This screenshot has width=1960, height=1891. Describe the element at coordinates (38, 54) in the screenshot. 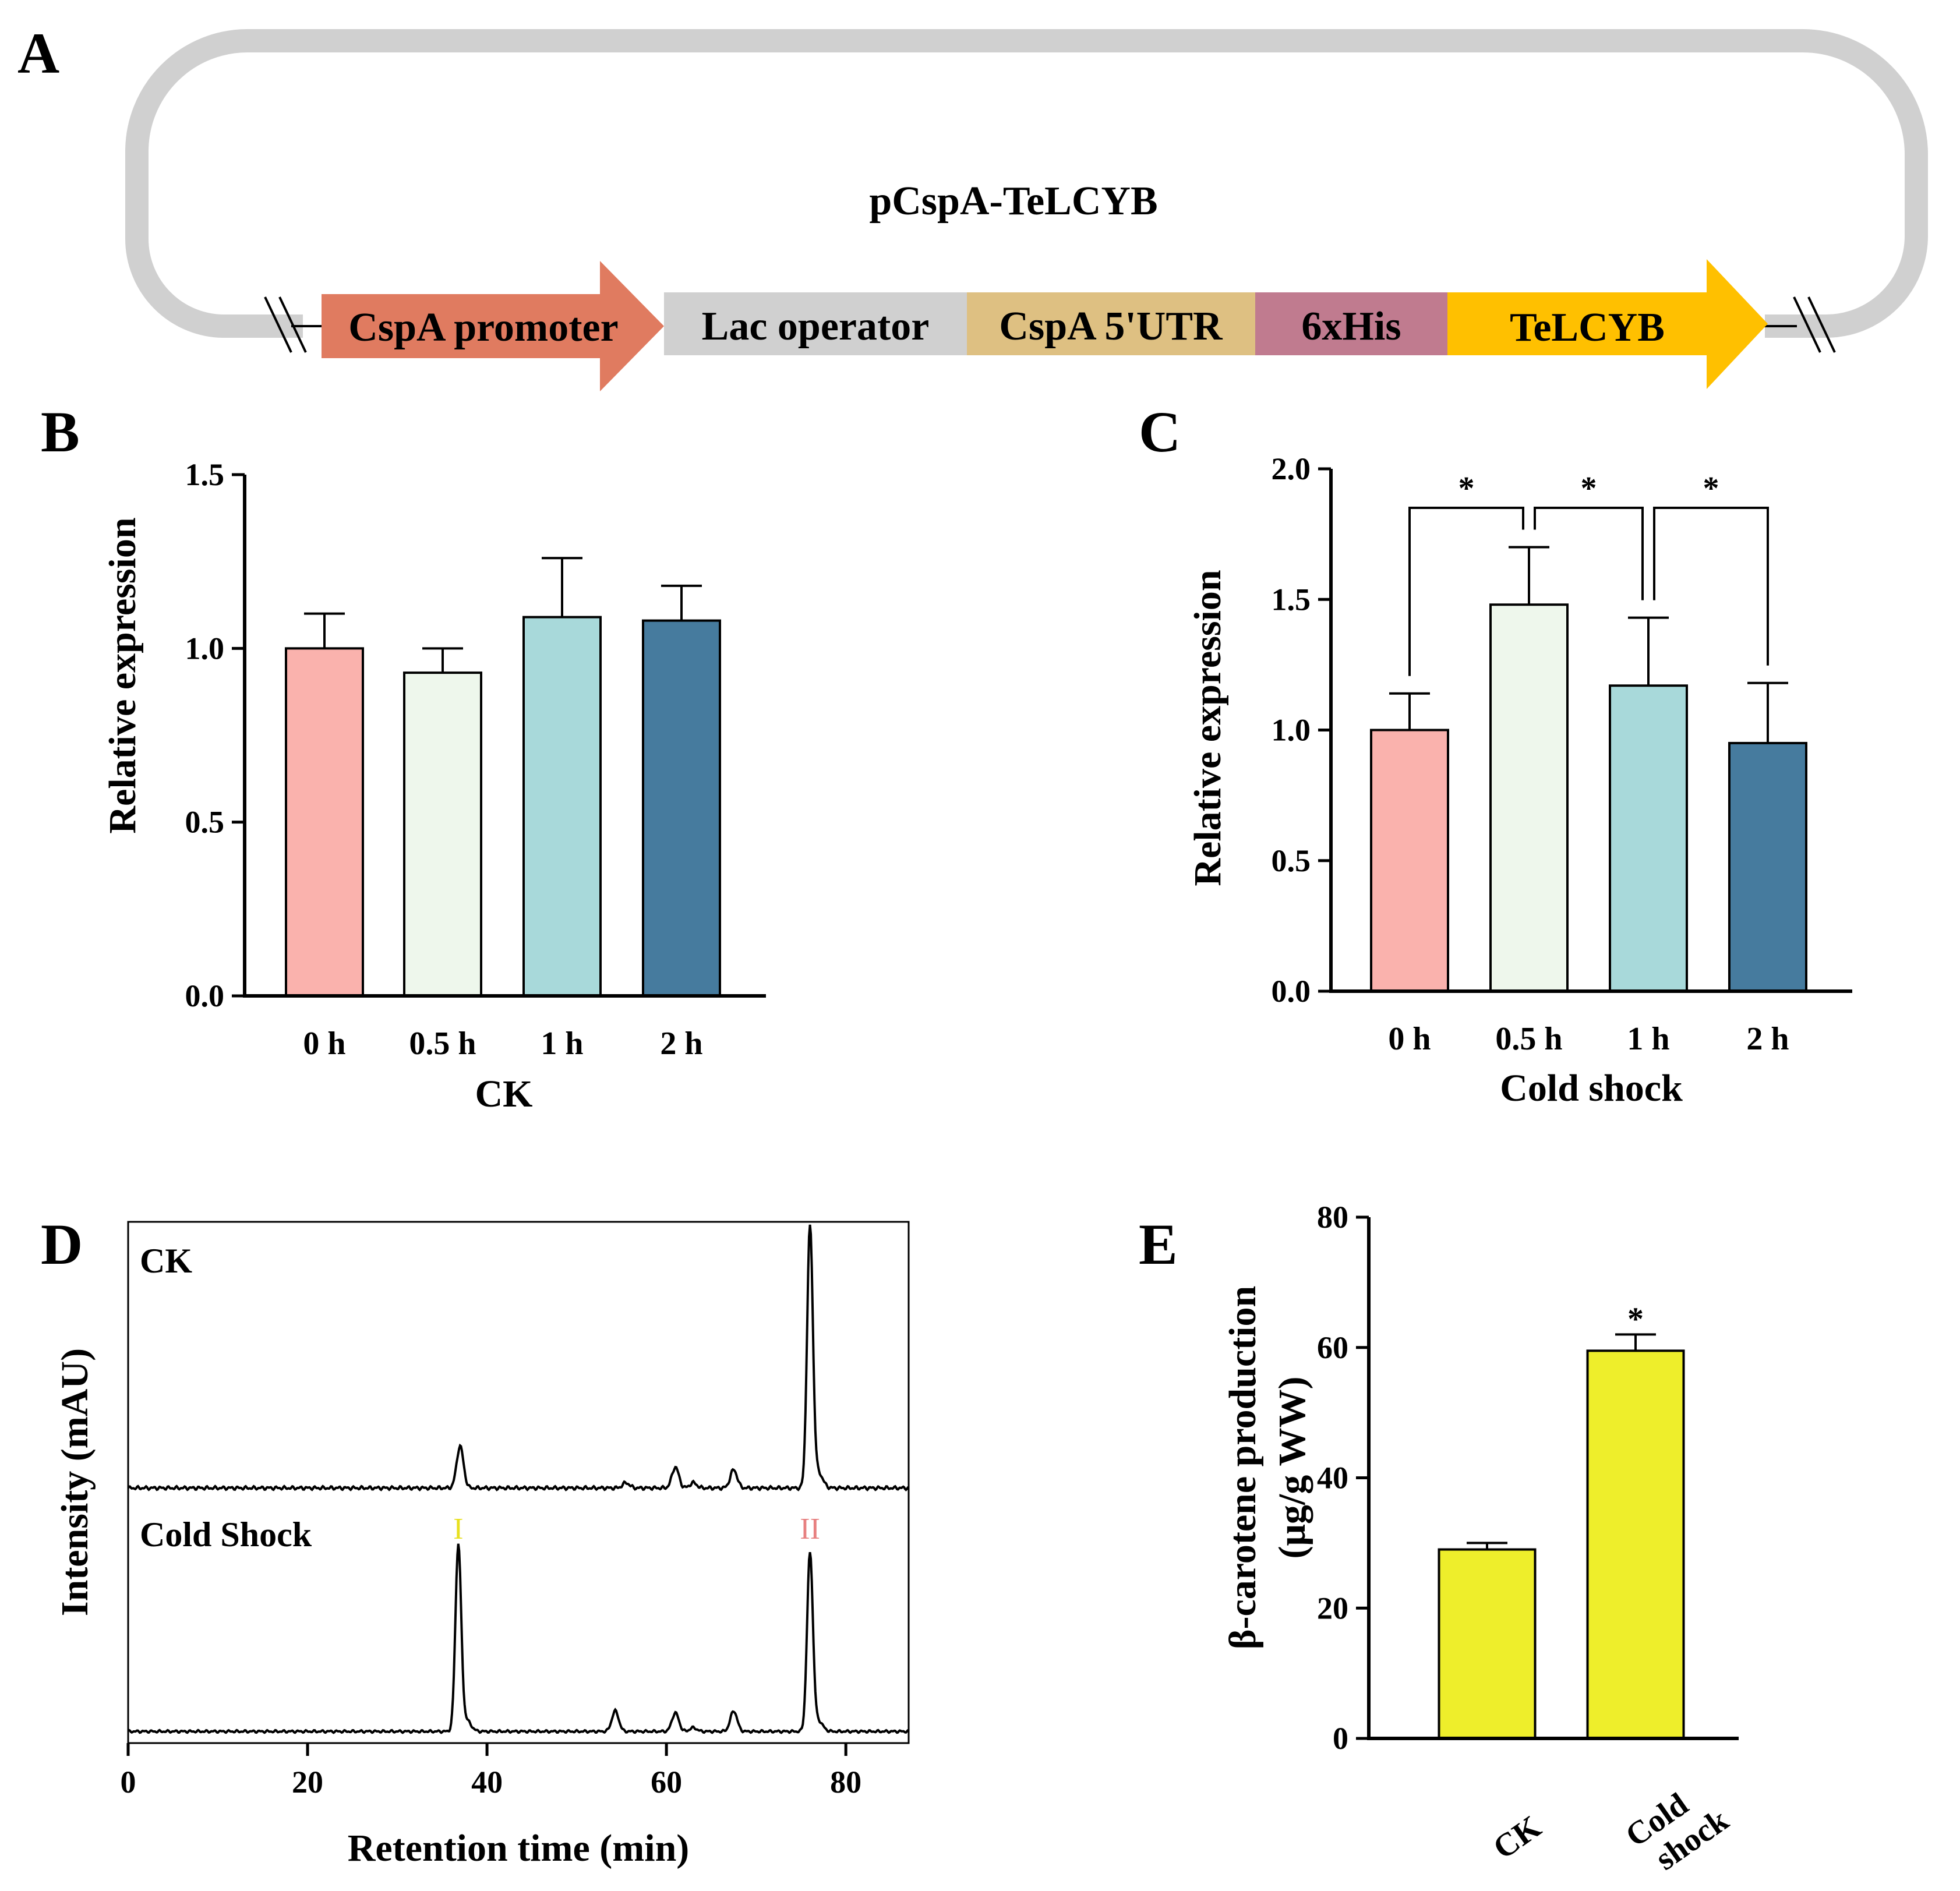

I see `panel-a-letter: A` at that location.